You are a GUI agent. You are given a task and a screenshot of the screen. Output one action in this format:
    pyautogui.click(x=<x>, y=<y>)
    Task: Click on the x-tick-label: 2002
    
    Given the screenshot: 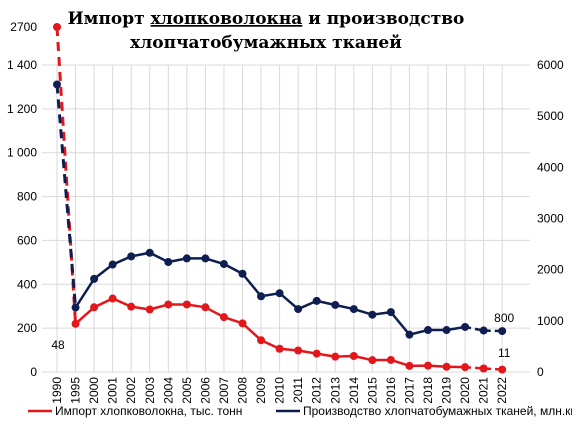 What is the action you would take?
    pyautogui.click(x=131, y=390)
    